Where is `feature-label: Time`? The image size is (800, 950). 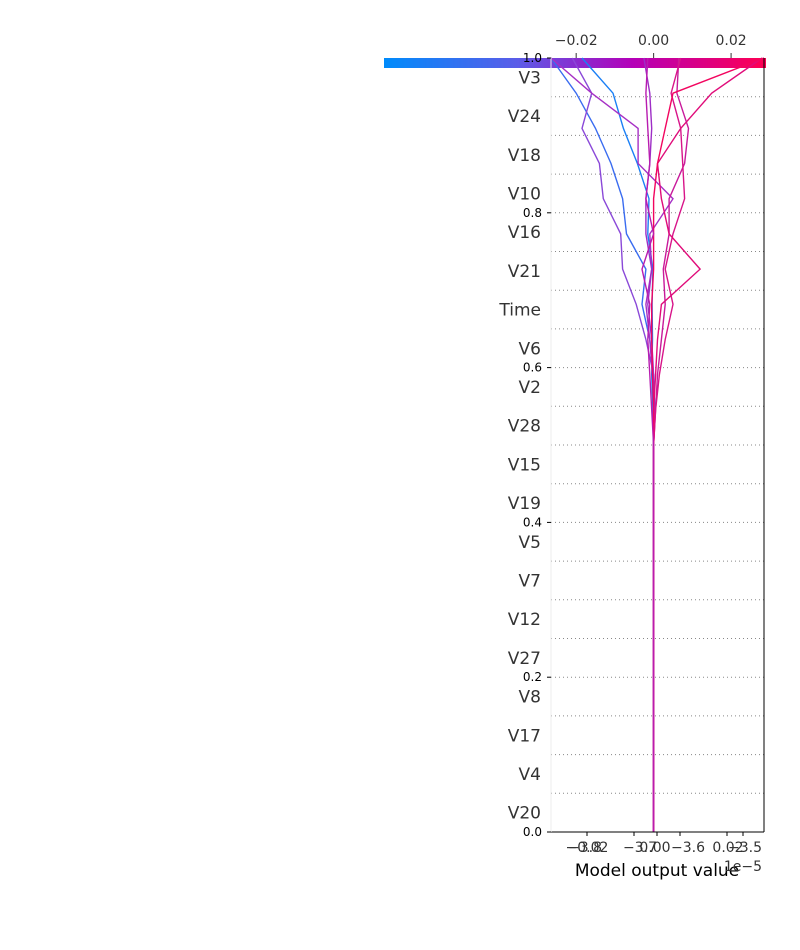
feature-label: Time is located at coordinates (519, 311).